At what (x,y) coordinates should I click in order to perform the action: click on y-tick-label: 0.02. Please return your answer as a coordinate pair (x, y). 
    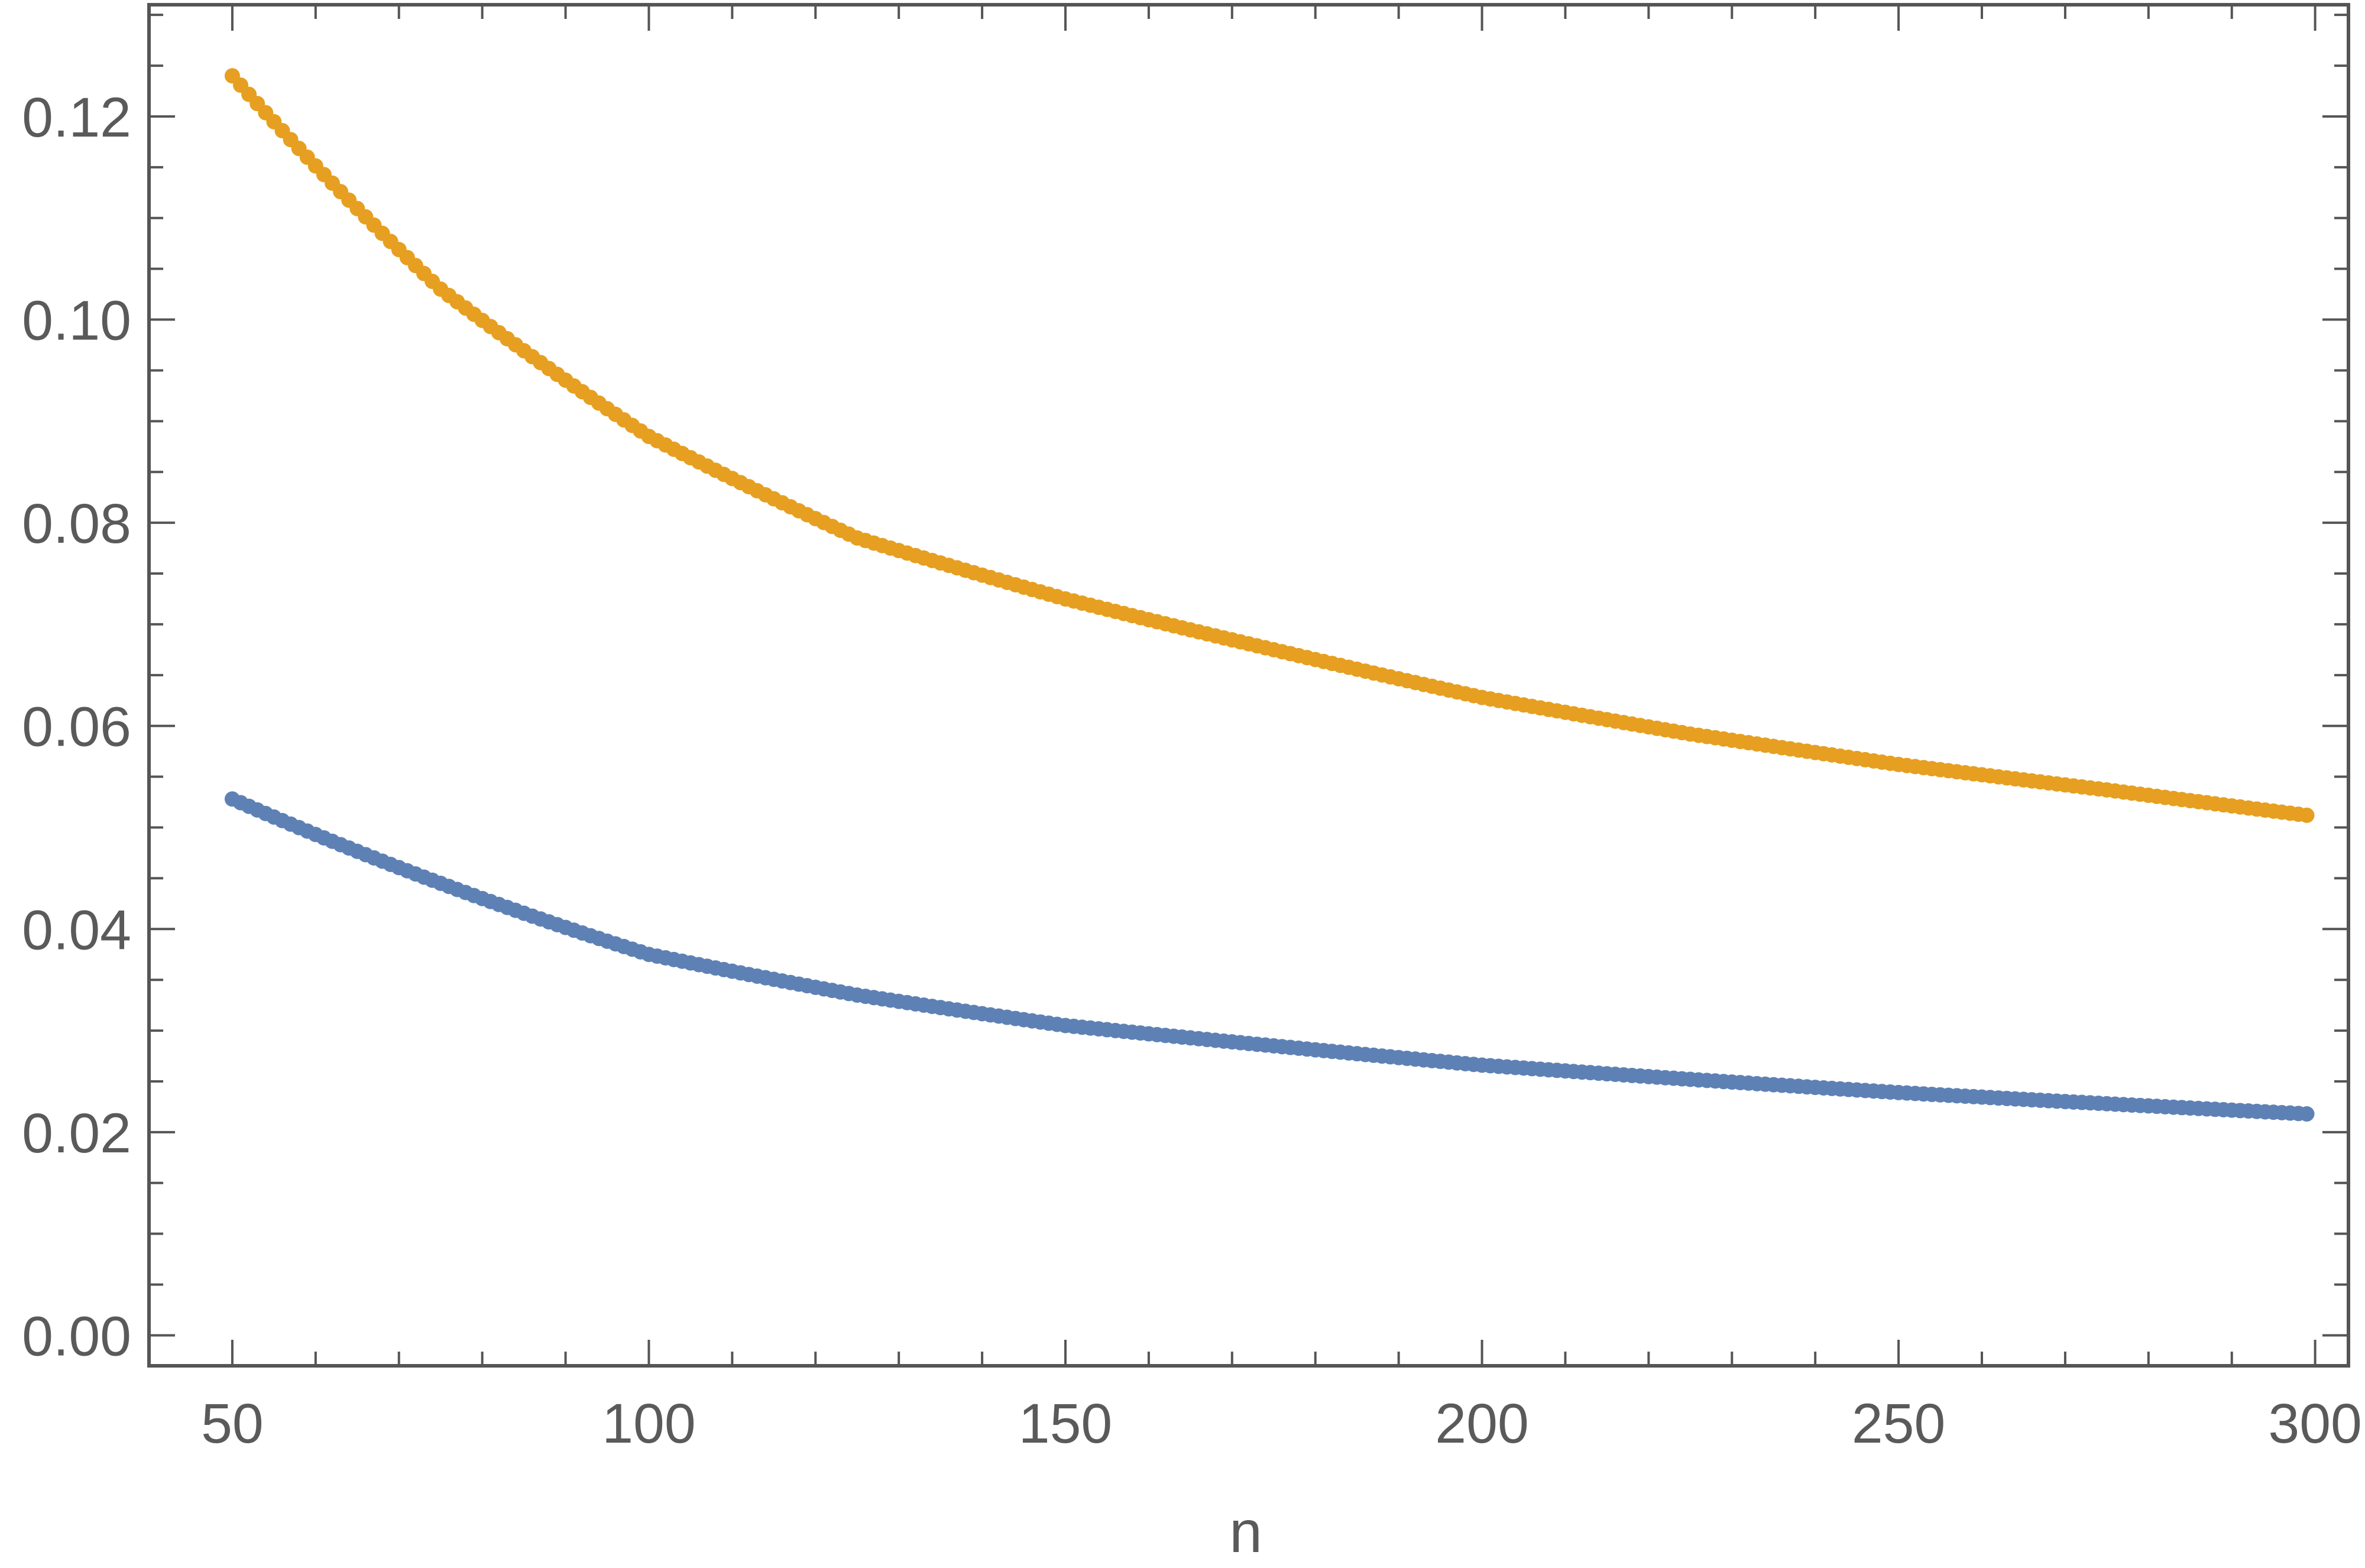
    Looking at the image, I should click on (77, 1133).